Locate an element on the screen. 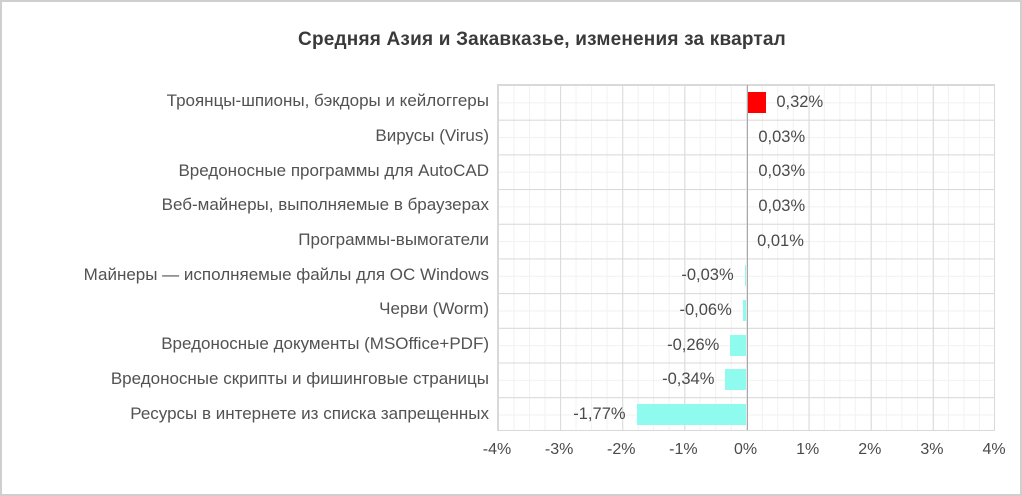 The height and width of the screenshot is (496, 1022). category-label: Веб-майнеры, выполняемые в браузерах is located at coordinates (325, 205).